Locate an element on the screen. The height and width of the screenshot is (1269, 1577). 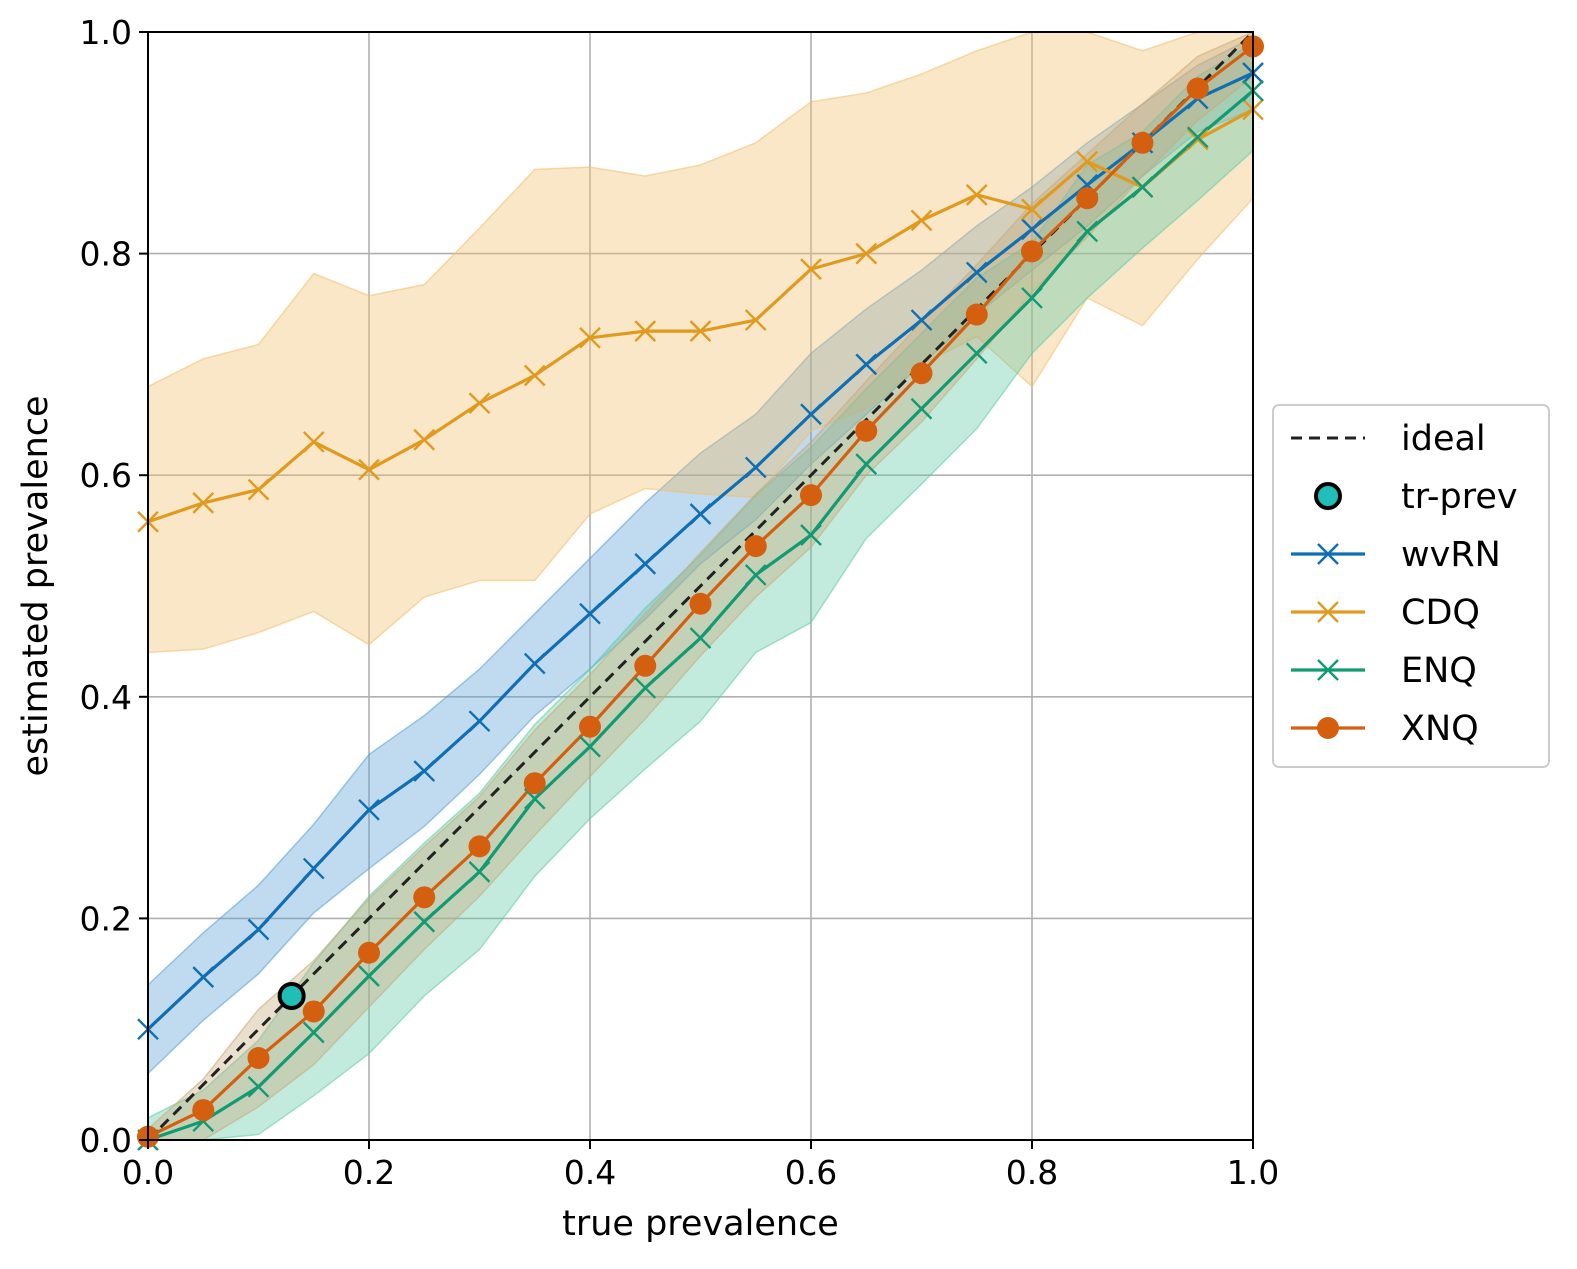
legend: ideal tr-prev wvRN CDQ ENQ XNQ is located at coordinates (1411, 586).